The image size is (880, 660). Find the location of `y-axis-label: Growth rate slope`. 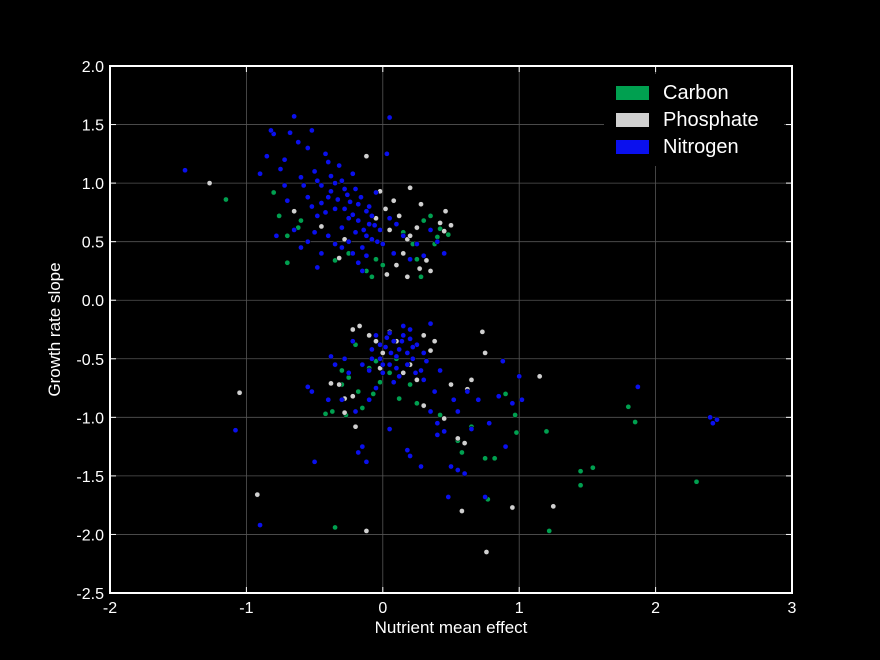

y-axis-label: Growth rate slope is located at coordinates (54, 329).